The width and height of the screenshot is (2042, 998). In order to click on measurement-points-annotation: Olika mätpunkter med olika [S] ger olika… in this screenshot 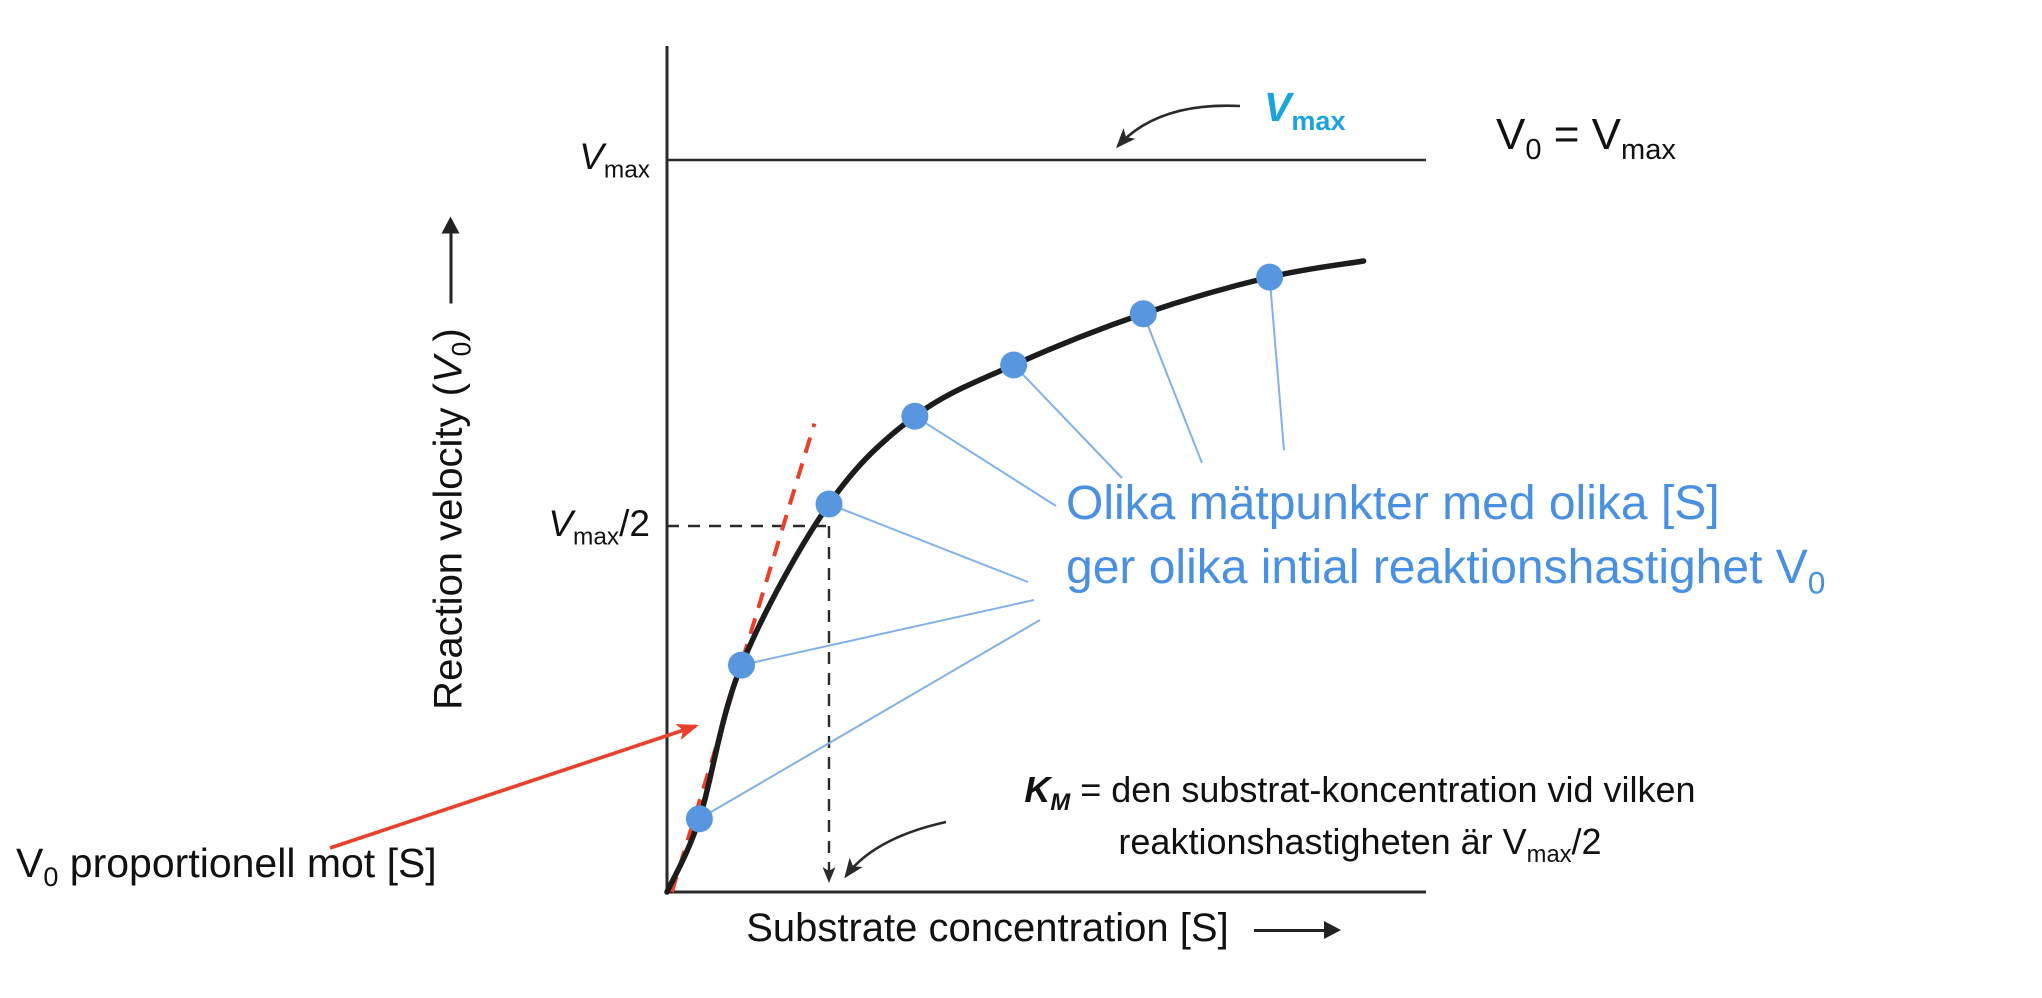, I will do `click(1445, 536)`.